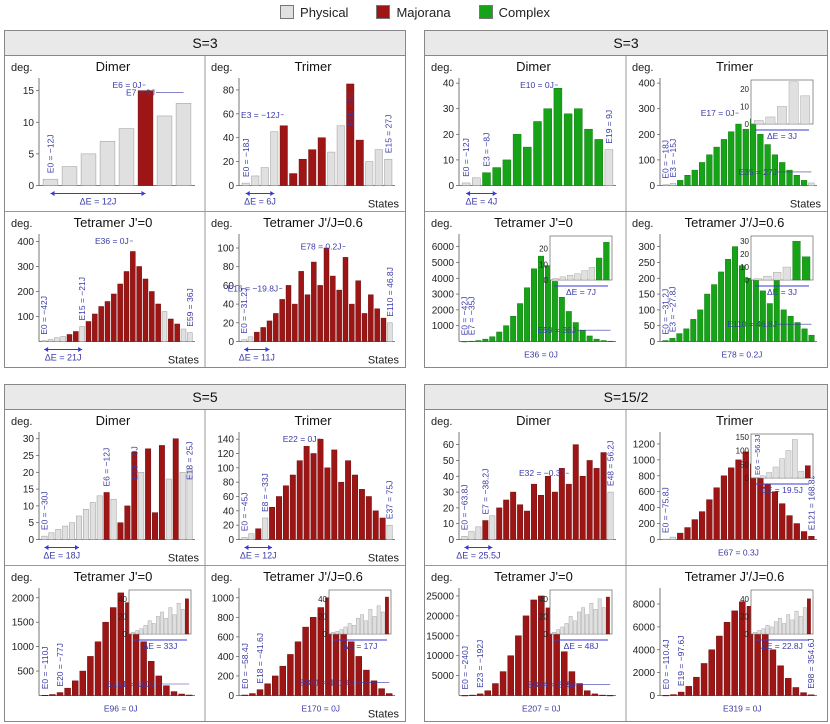 The image size is (830, 724). What do you see at coordinates (61, 556) in the screenshot?
I see `delta-label: ΔE = 18J` at bounding box center [61, 556].